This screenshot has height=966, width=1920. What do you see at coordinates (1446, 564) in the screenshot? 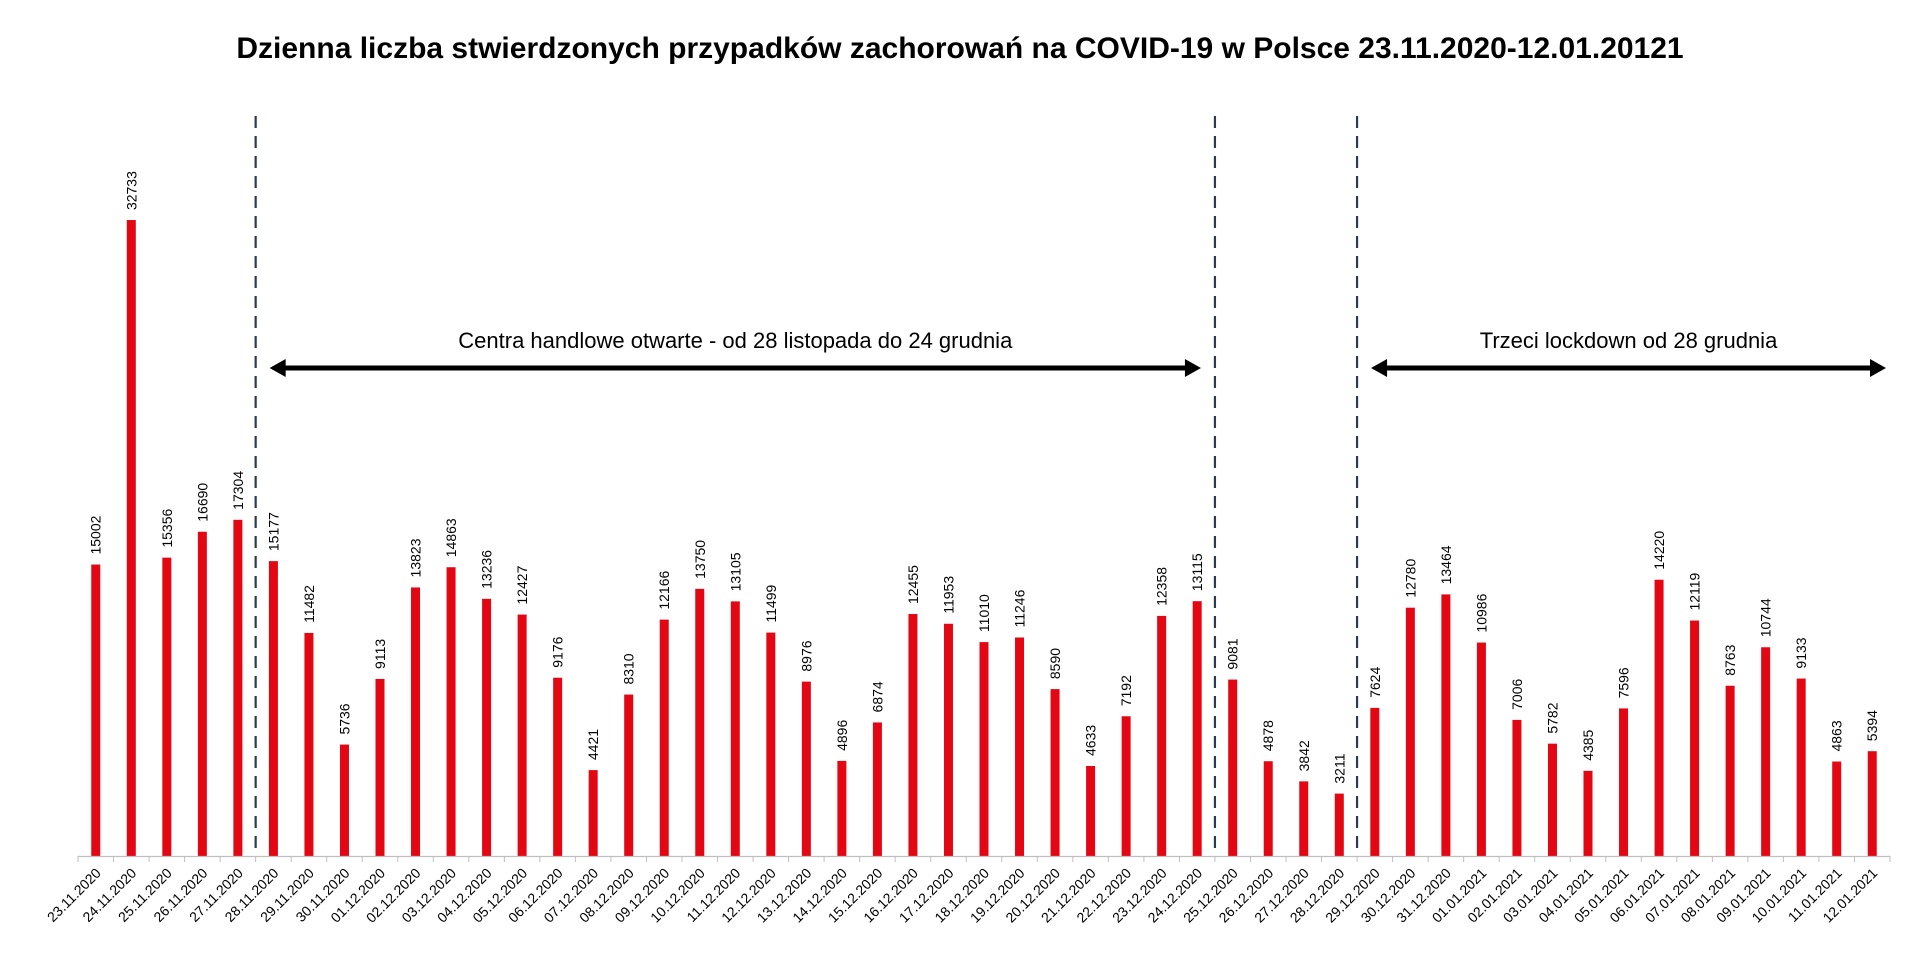
I see `value-label-31.12.2020: 13464` at bounding box center [1446, 564].